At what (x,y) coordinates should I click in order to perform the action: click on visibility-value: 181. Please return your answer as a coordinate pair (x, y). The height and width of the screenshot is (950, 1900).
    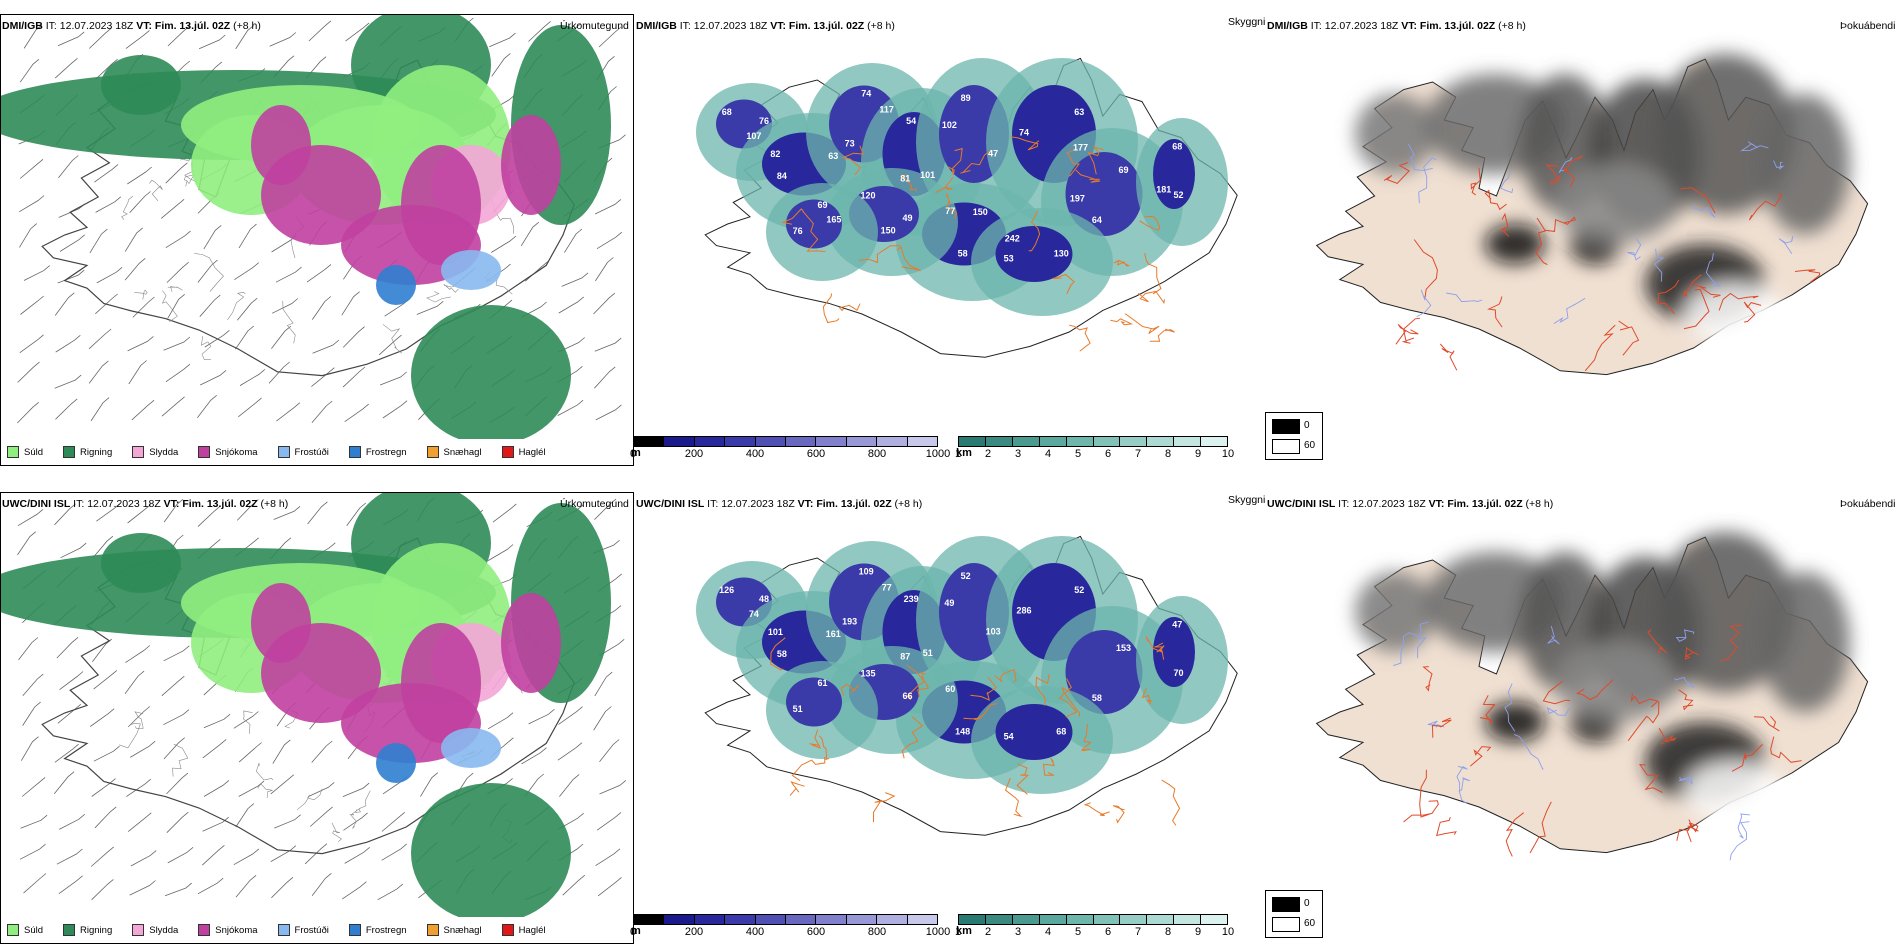
    Looking at the image, I should click on (1163, 189).